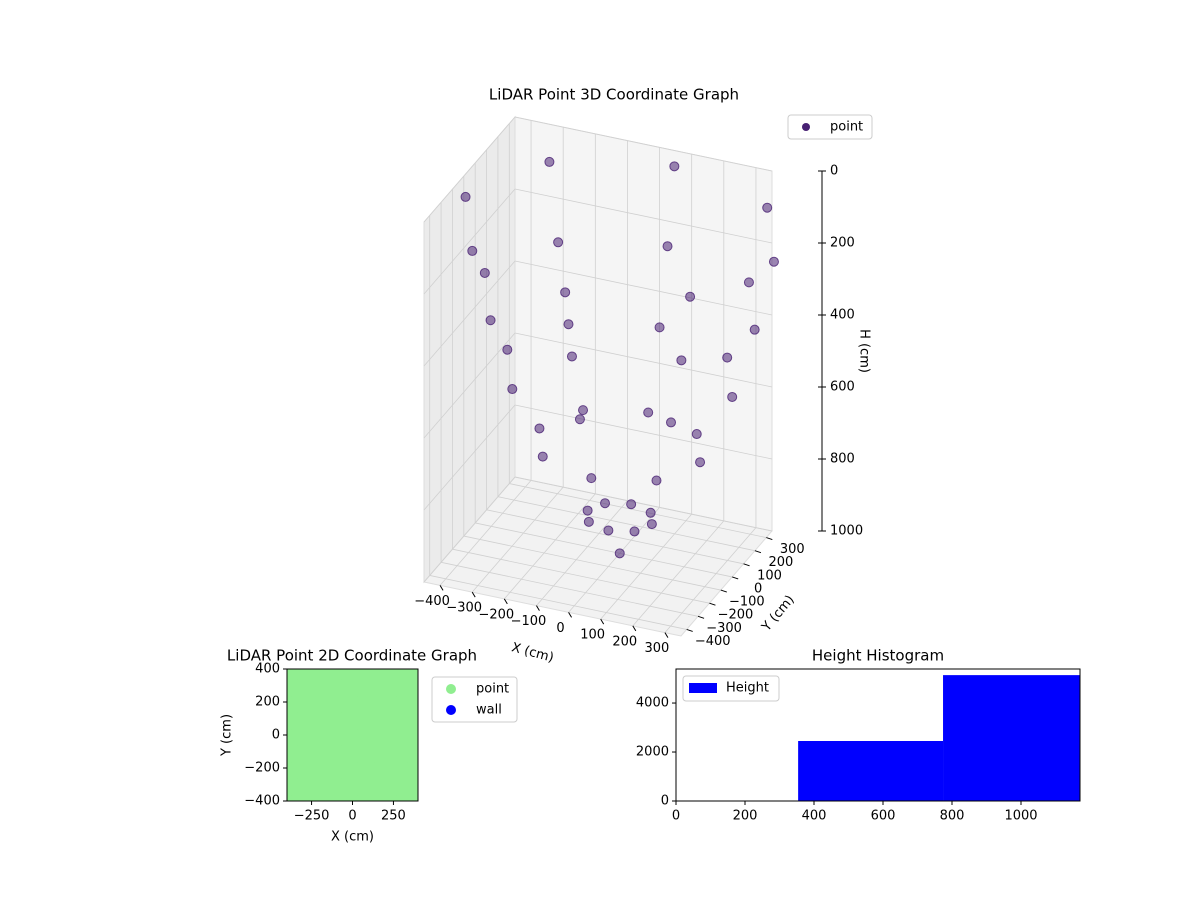  Describe the element at coordinates (724, 628) in the screenshot. I see `y-tick-label: −300` at that location.